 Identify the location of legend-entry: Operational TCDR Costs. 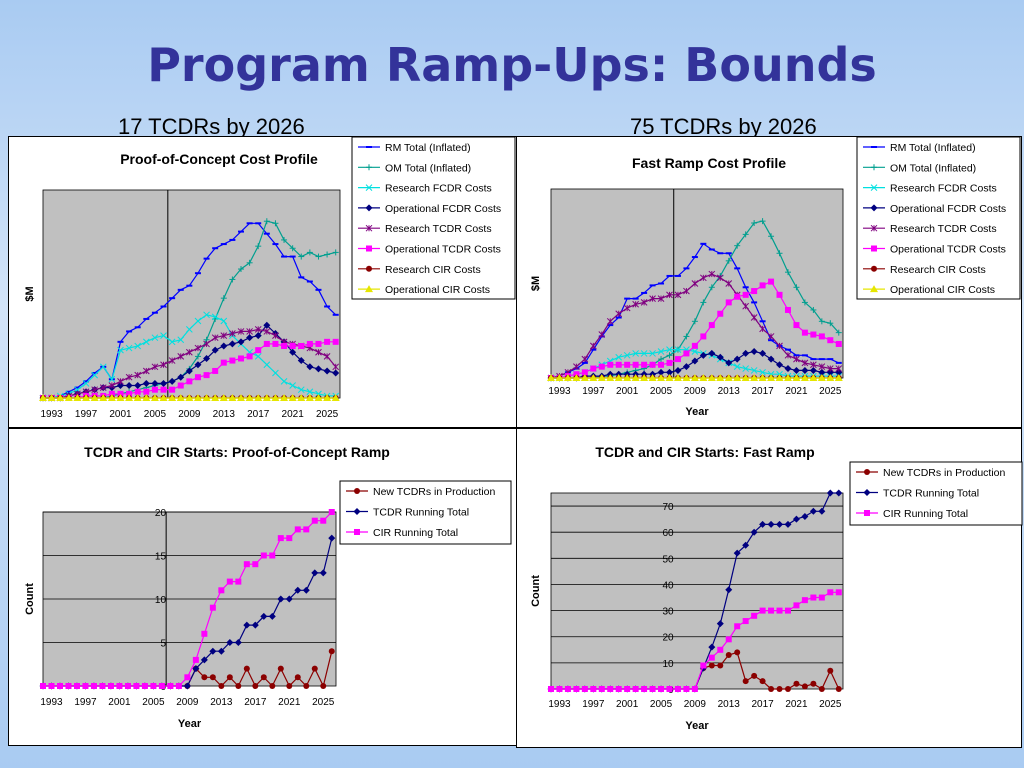
(934, 250).